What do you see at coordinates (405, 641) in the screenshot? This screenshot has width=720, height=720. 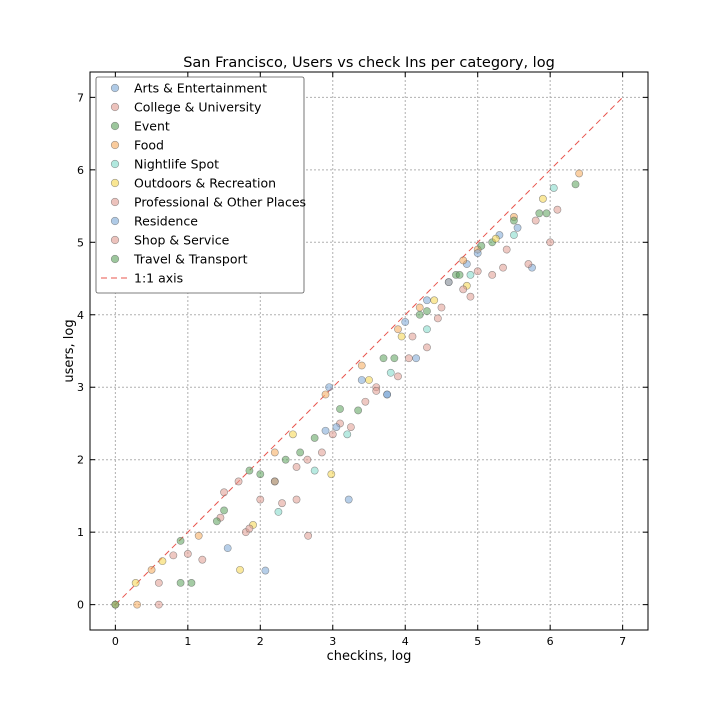 I see `x-tick-label: 4` at bounding box center [405, 641].